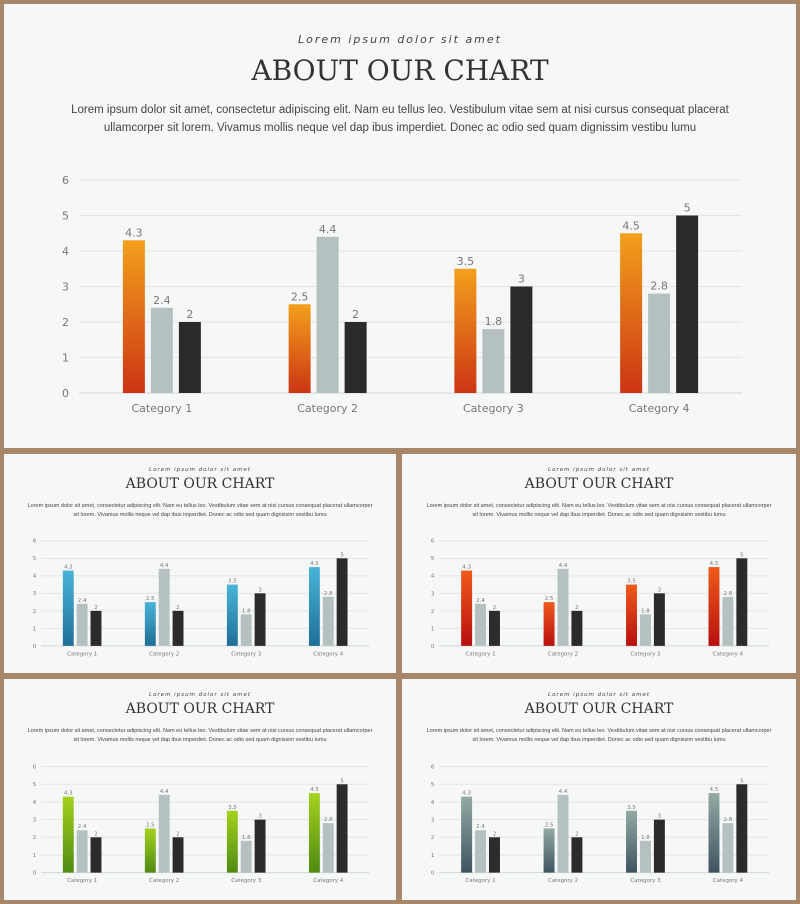 This screenshot has height=904, width=800. I want to click on x-tick-label: Category 4, so click(659, 408).